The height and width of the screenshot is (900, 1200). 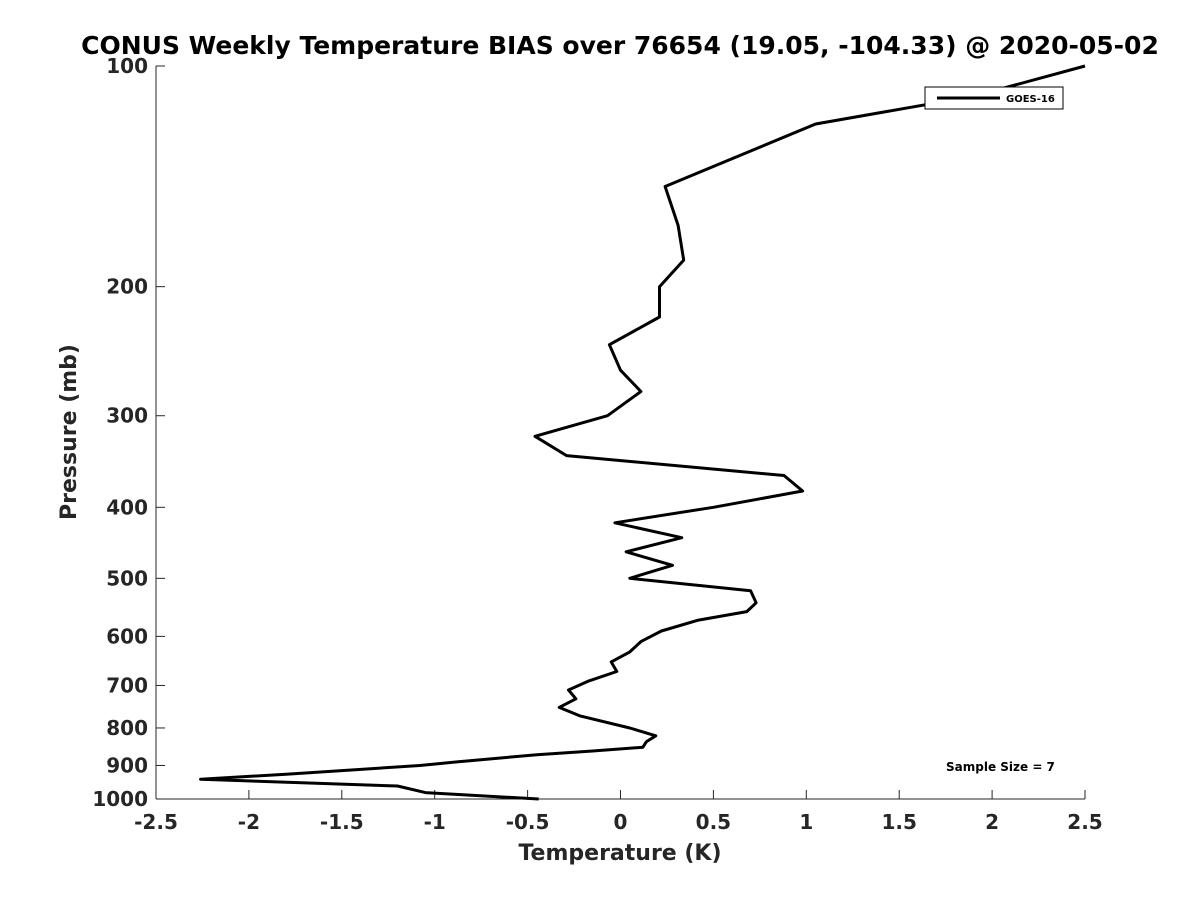 What do you see at coordinates (621, 822) in the screenshot?
I see `x-tick-label: 0` at bounding box center [621, 822].